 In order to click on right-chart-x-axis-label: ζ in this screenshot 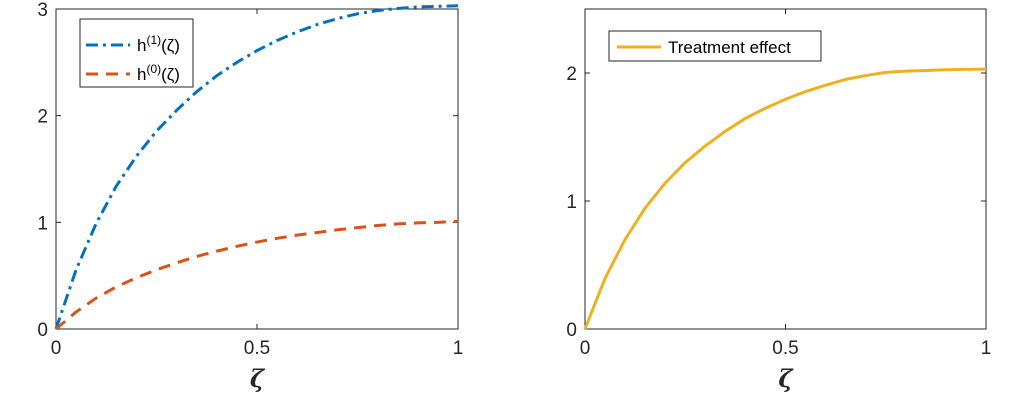, I will do `click(786, 378)`.